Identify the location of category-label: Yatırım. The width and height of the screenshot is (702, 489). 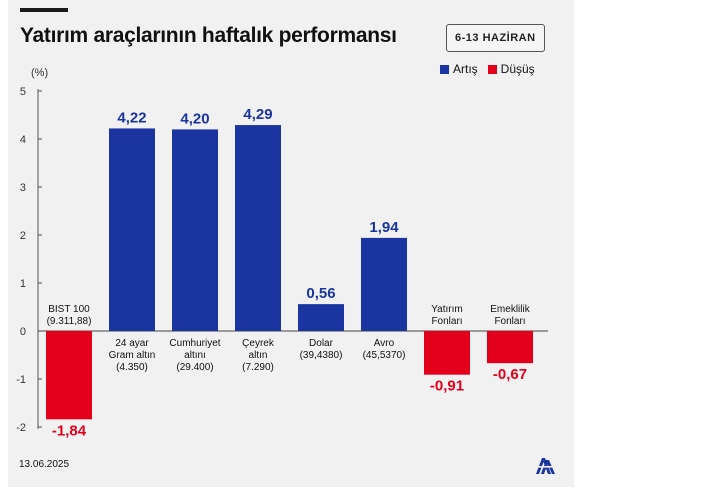
(446, 309).